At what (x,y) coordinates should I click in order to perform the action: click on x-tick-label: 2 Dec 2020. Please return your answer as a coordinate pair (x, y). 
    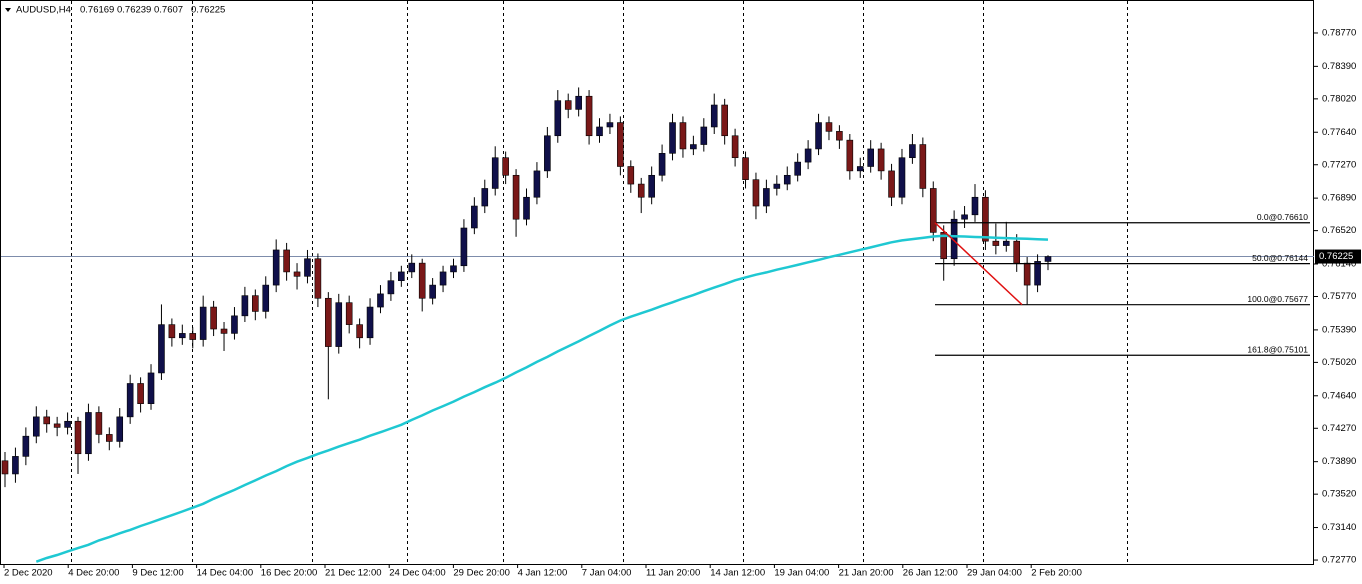
    Looking at the image, I should click on (28, 573).